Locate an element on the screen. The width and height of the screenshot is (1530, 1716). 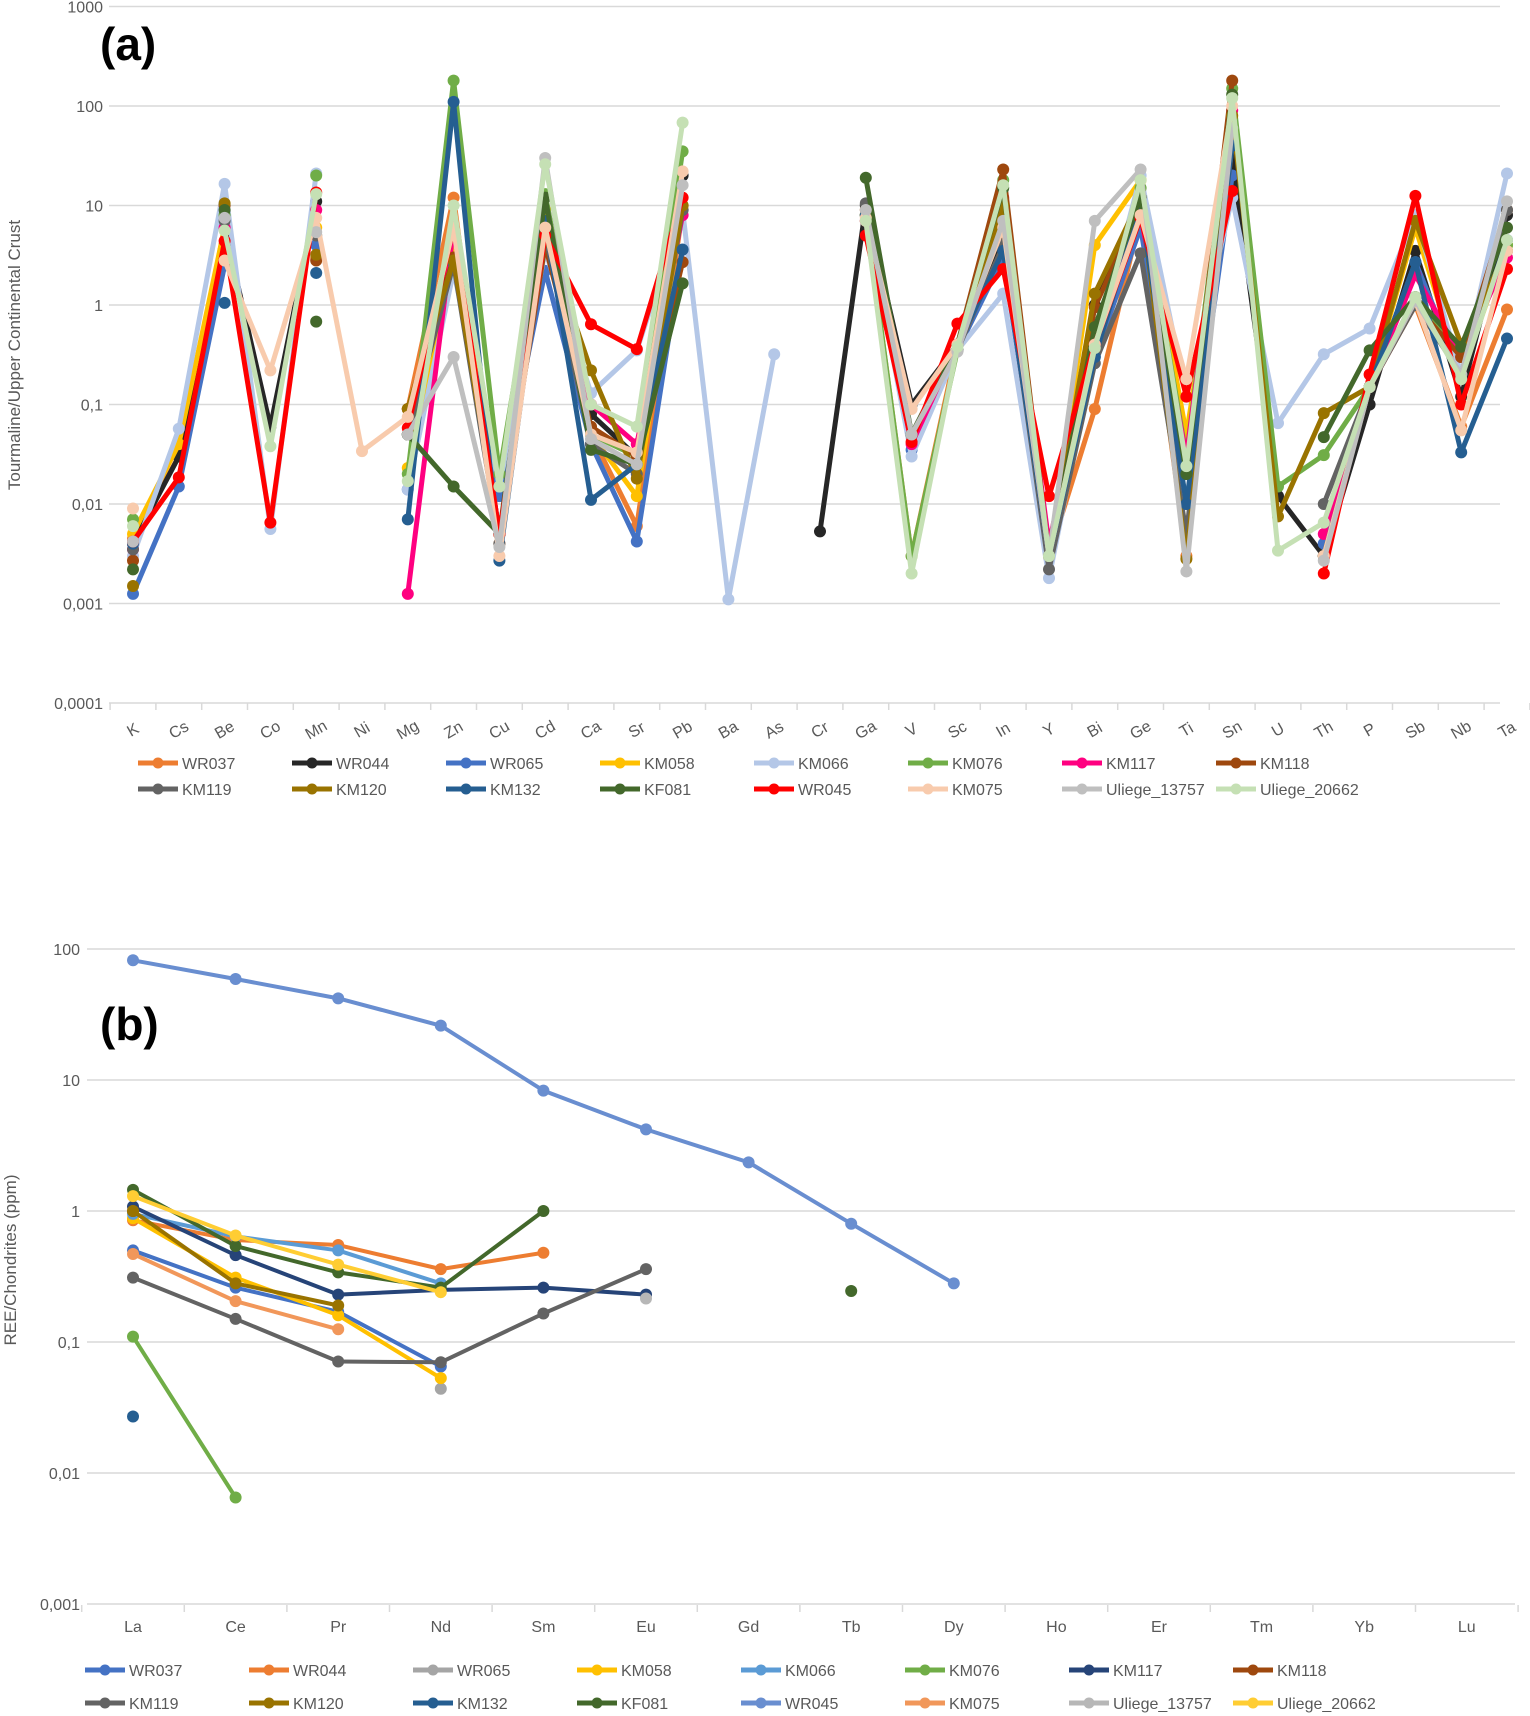
series-KM119 is located at coordinates (389, 1316).